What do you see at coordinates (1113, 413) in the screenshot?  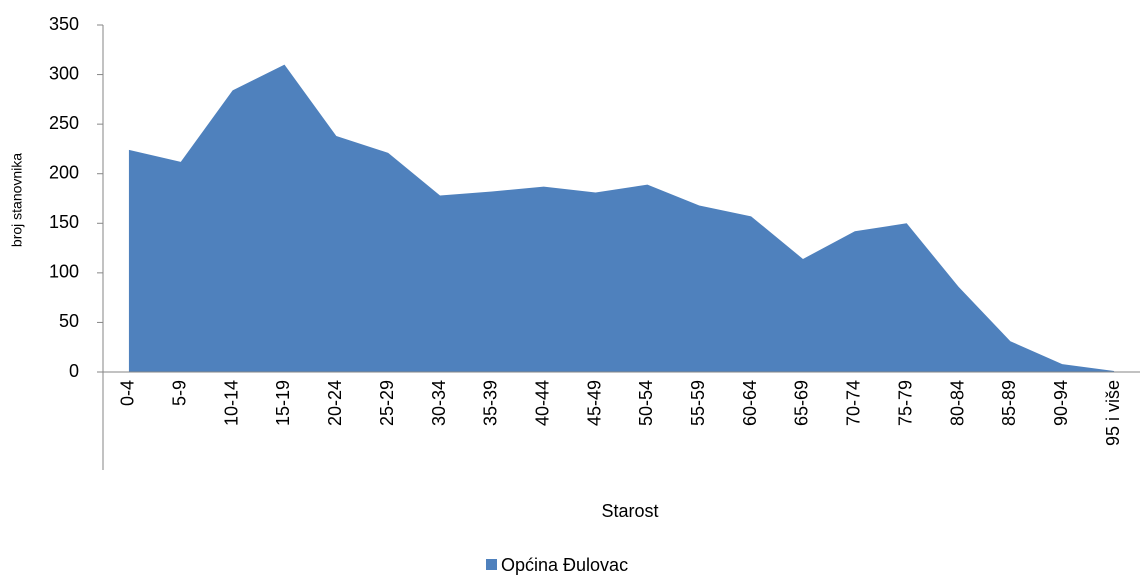 I see `x-tick-label: 95 i više` at bounding box center [1113, 413].